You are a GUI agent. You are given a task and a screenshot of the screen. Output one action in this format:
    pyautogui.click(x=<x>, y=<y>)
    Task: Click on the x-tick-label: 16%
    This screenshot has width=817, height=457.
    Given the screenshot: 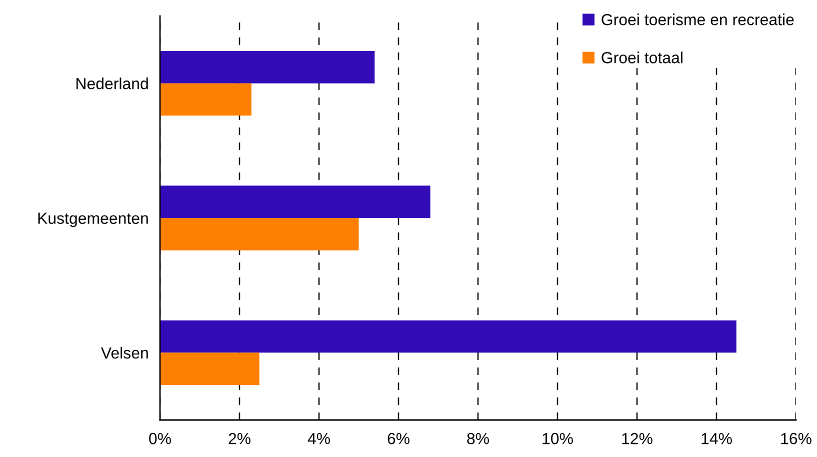 What is the action you would take?
    pyautogui.click(x=796, y=438)
    